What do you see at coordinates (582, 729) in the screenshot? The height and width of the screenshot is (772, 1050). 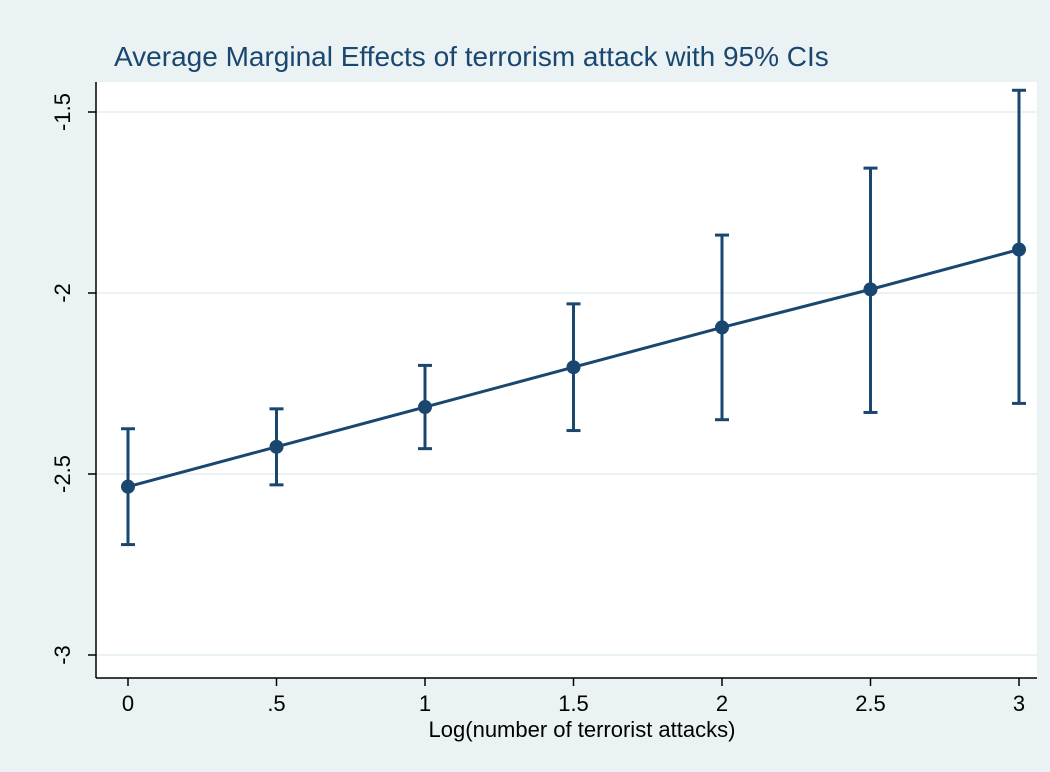 I see `x-axis-label: Log(number of terrorist attacks)` at bounding box center [582, 729].